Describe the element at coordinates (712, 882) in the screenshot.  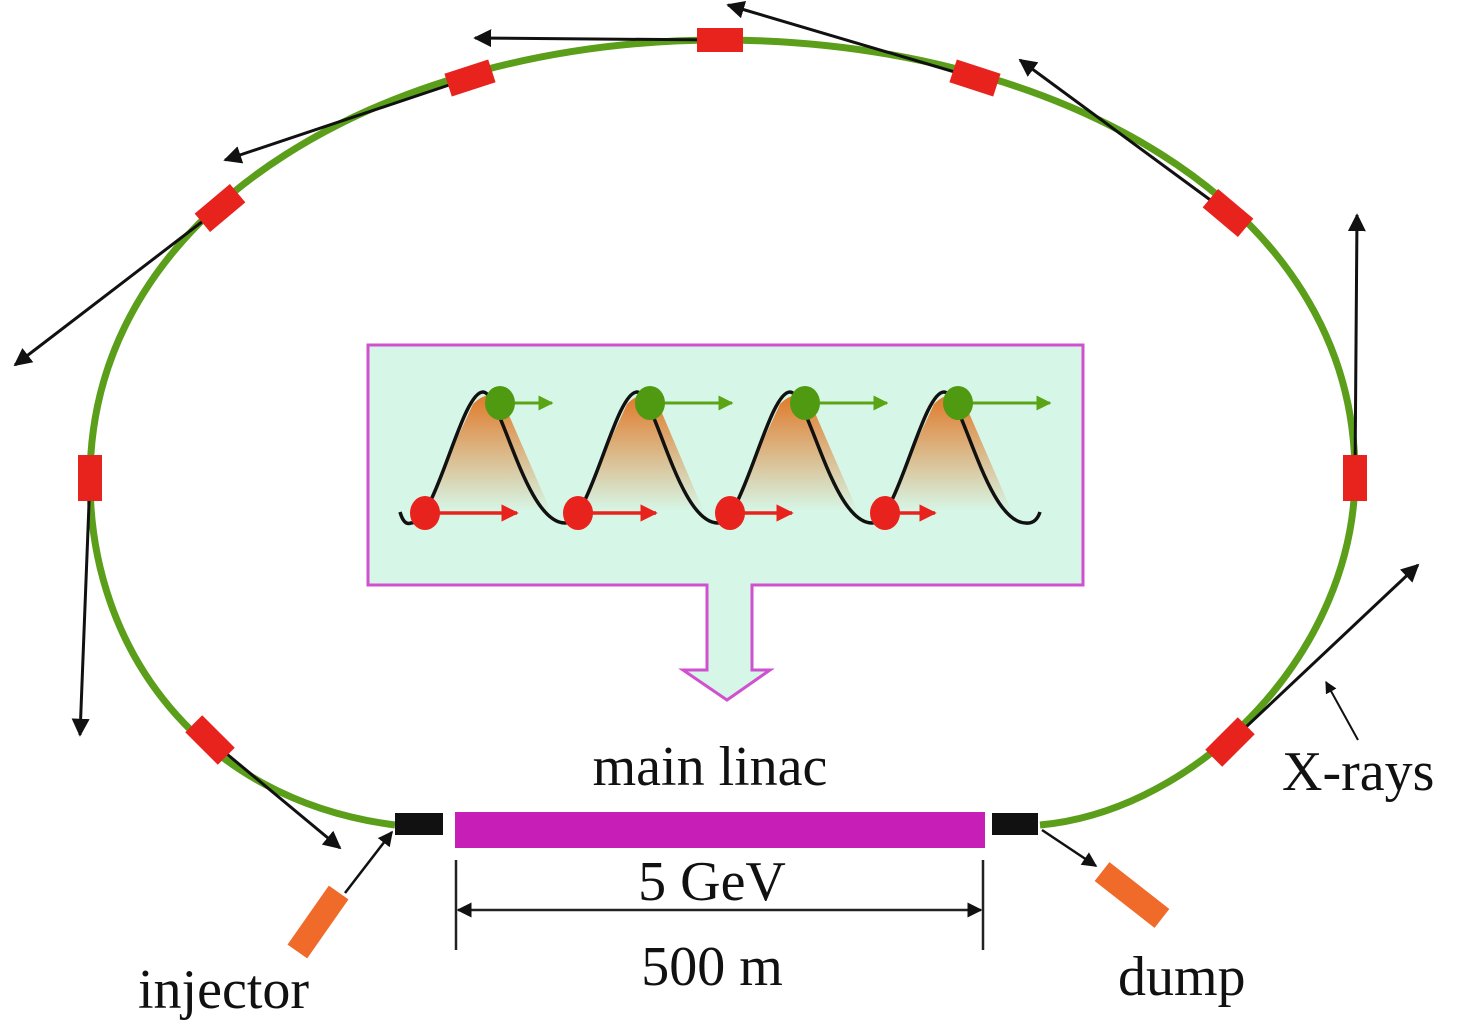
I see `energy-label: 5 GeV` at that location.